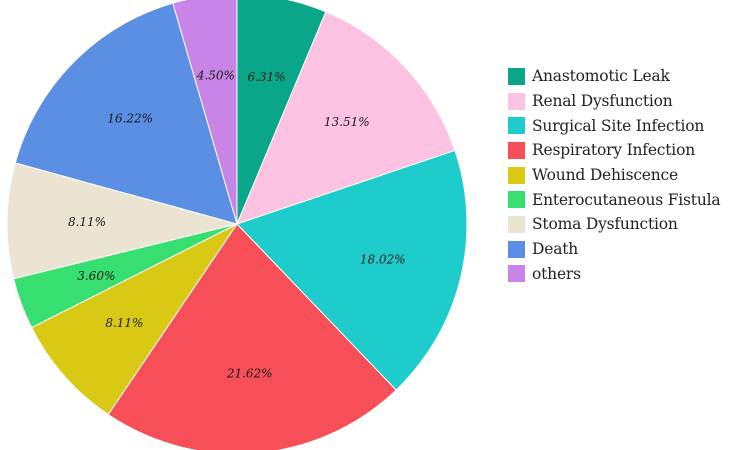 This screenshot has height=450, width=750. What do you see at coordinates (628, 249) in the screenshot?
I see `legend-item: Death` at bounding box center [628, 249].